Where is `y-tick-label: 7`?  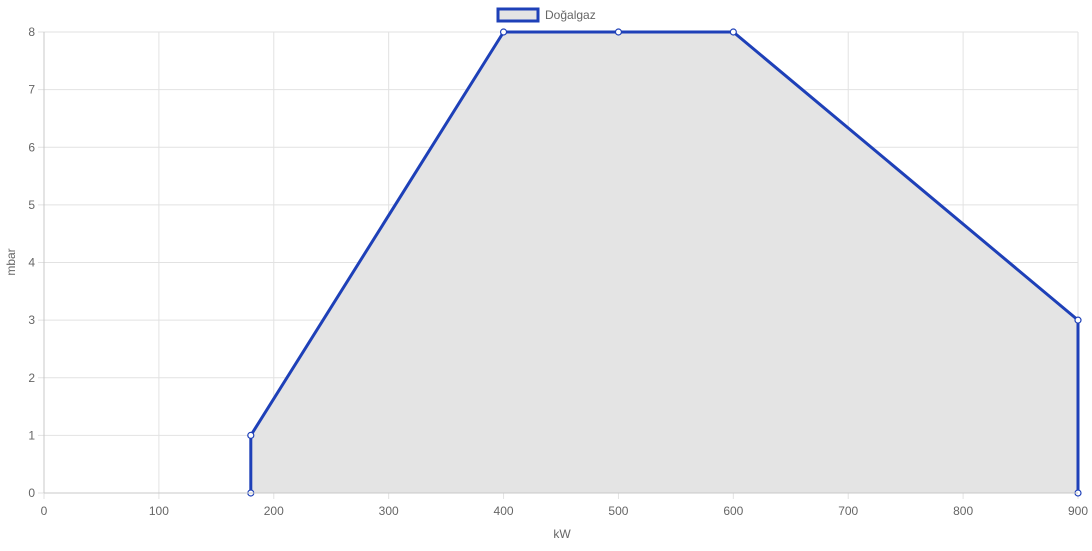 y-tick-label: 7 is located at coordinates (31, 90).